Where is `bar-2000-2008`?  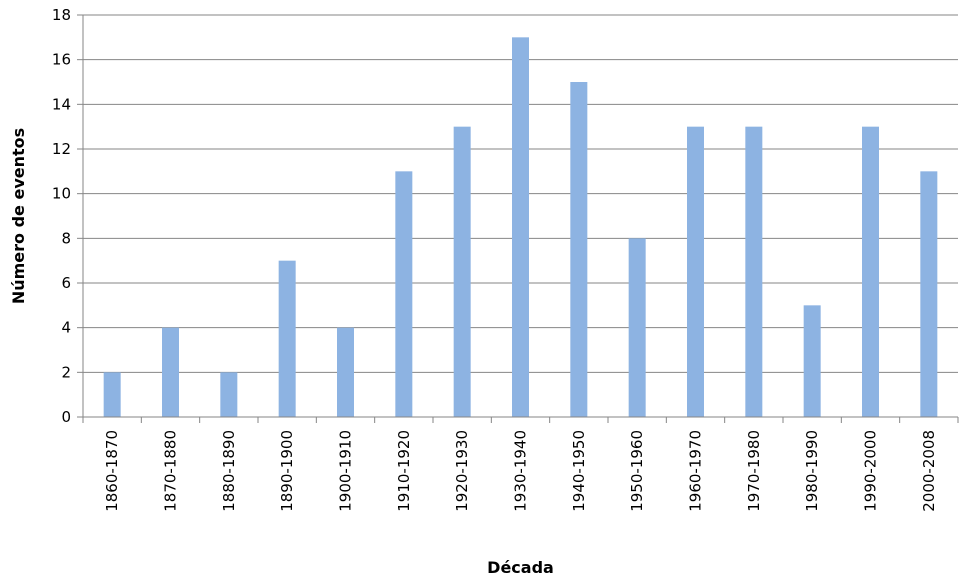
bar-2000-2008 is located at coordinates (929, 294).